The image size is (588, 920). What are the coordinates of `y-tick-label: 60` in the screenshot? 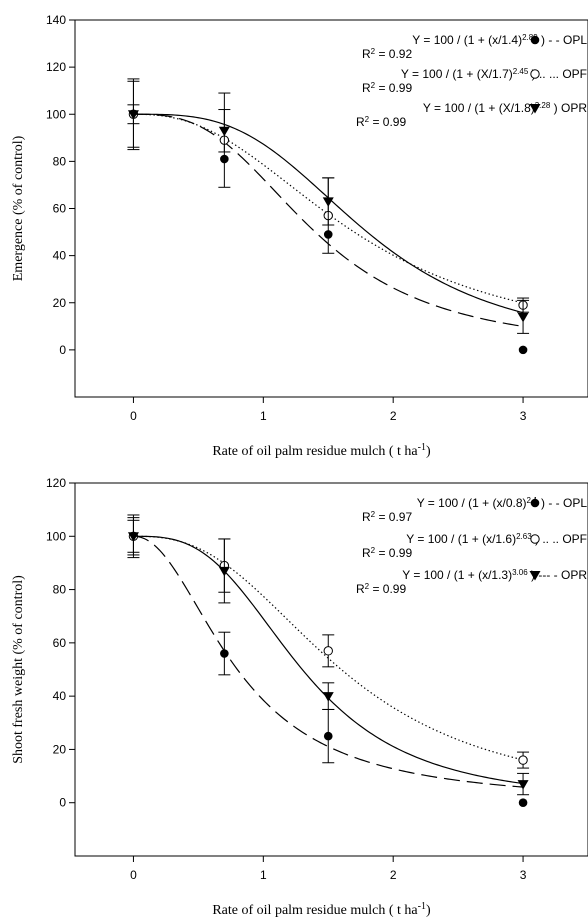 It's located at (60, 643).